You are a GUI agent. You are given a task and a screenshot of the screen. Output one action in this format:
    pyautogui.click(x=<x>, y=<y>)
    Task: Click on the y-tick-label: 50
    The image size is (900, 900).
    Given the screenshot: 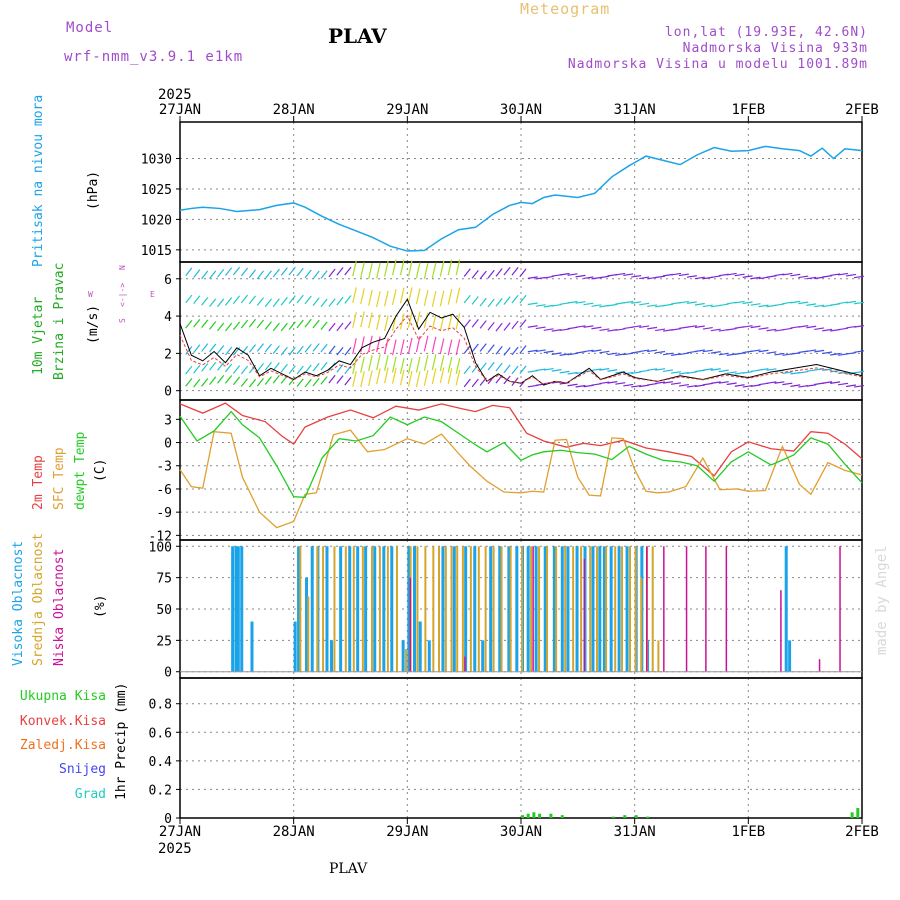 What is the action you would take?
    pyautogui.click(x=164, y=610)
    